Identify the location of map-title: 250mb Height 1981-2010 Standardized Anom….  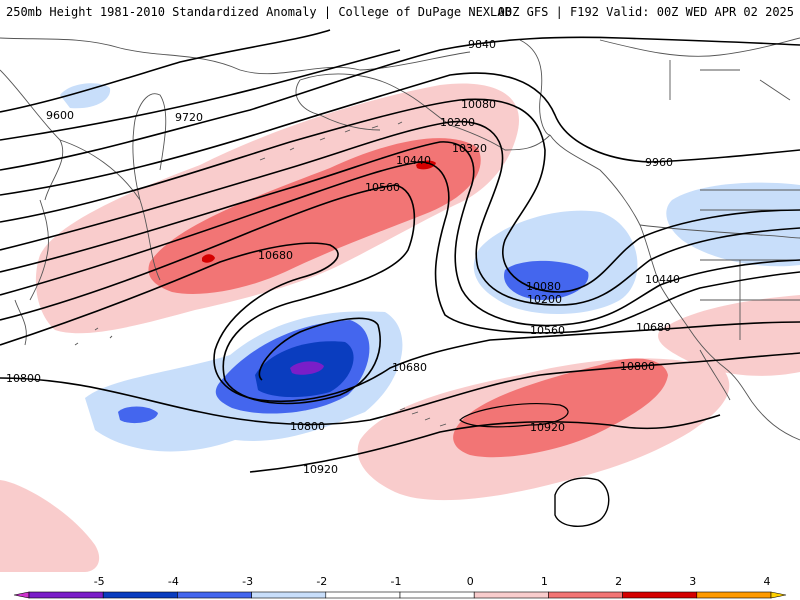
(259, 12).